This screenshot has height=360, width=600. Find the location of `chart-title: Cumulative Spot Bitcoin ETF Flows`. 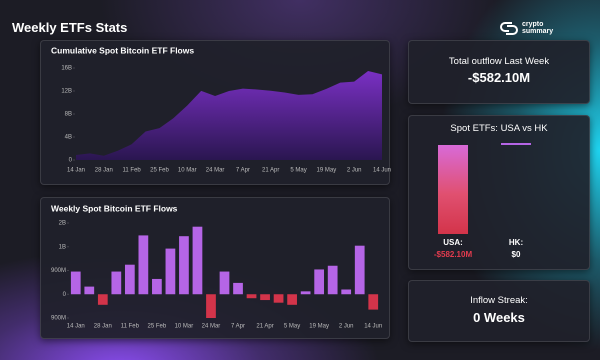

chart-title: Cumulative Spot Bitcoin ETF Flows is located at coordinates (122, 50).